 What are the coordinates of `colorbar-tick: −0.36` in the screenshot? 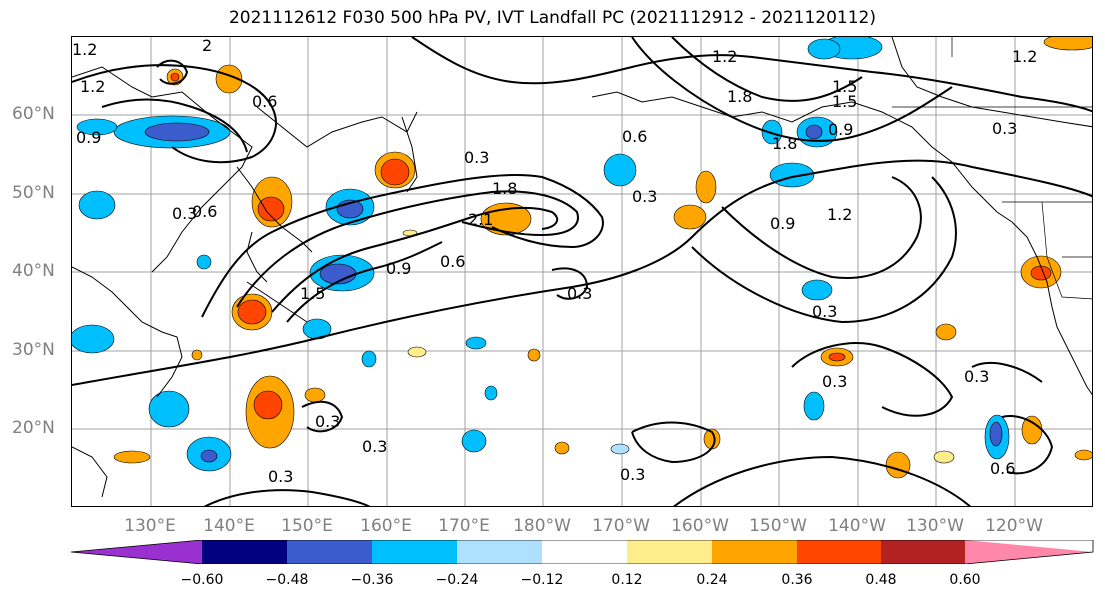 It's located at (372, 580).